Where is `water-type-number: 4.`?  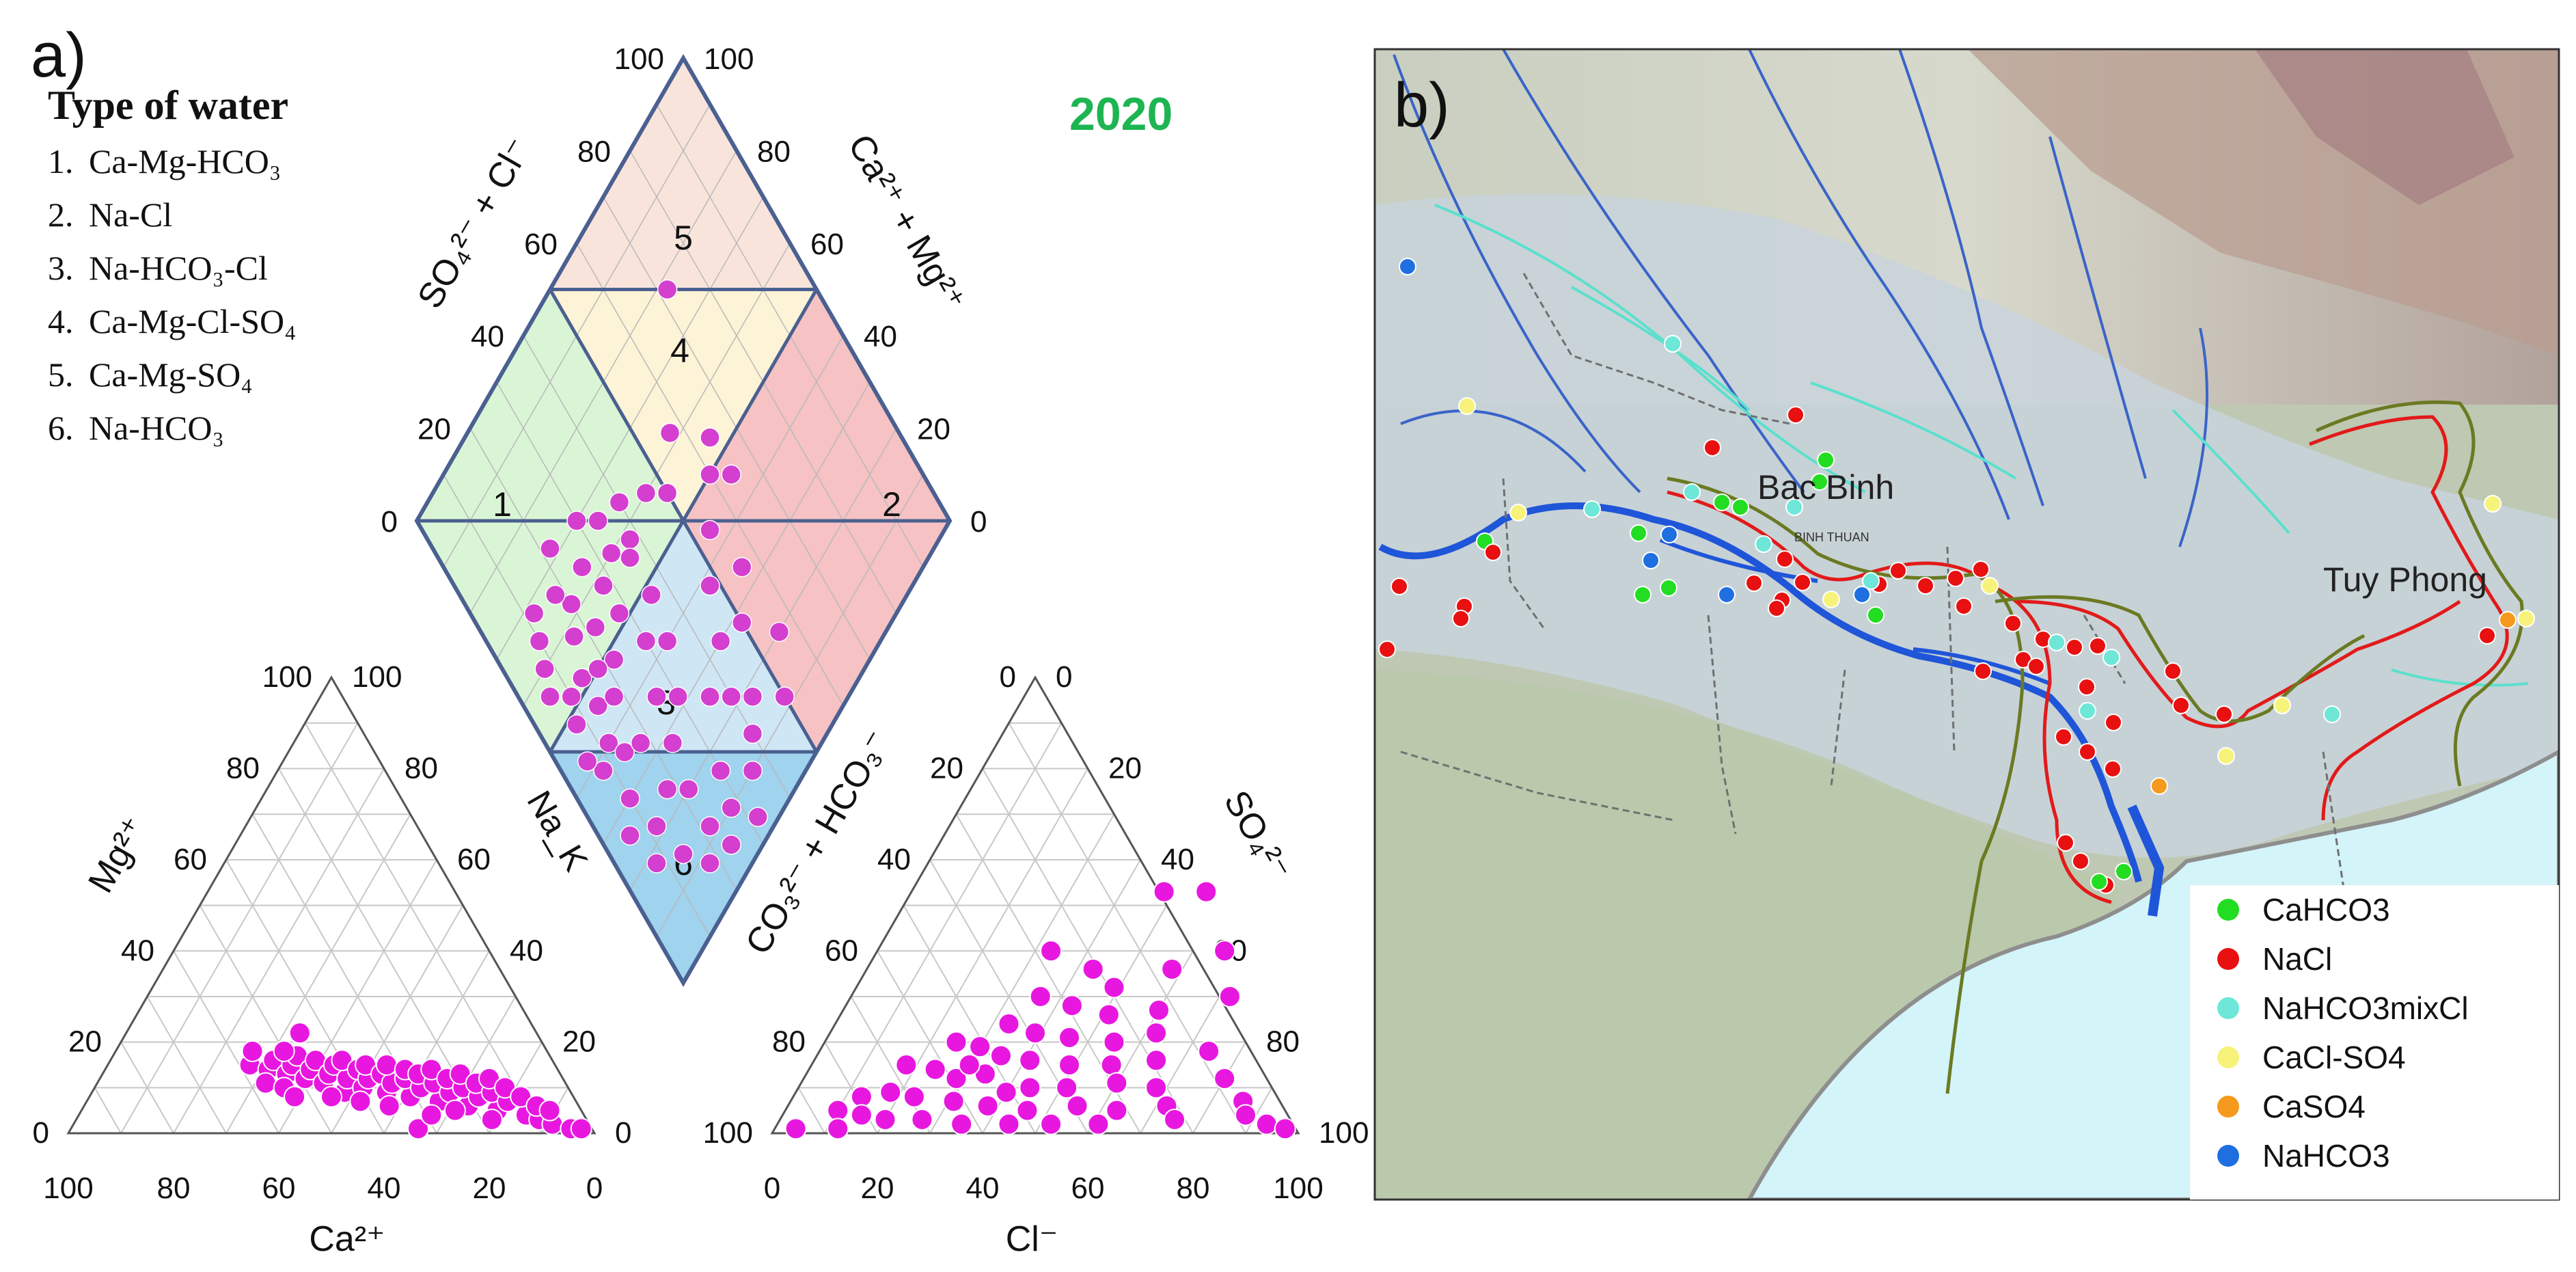
water-type-number: 4. is located at coordinates (61, 321).